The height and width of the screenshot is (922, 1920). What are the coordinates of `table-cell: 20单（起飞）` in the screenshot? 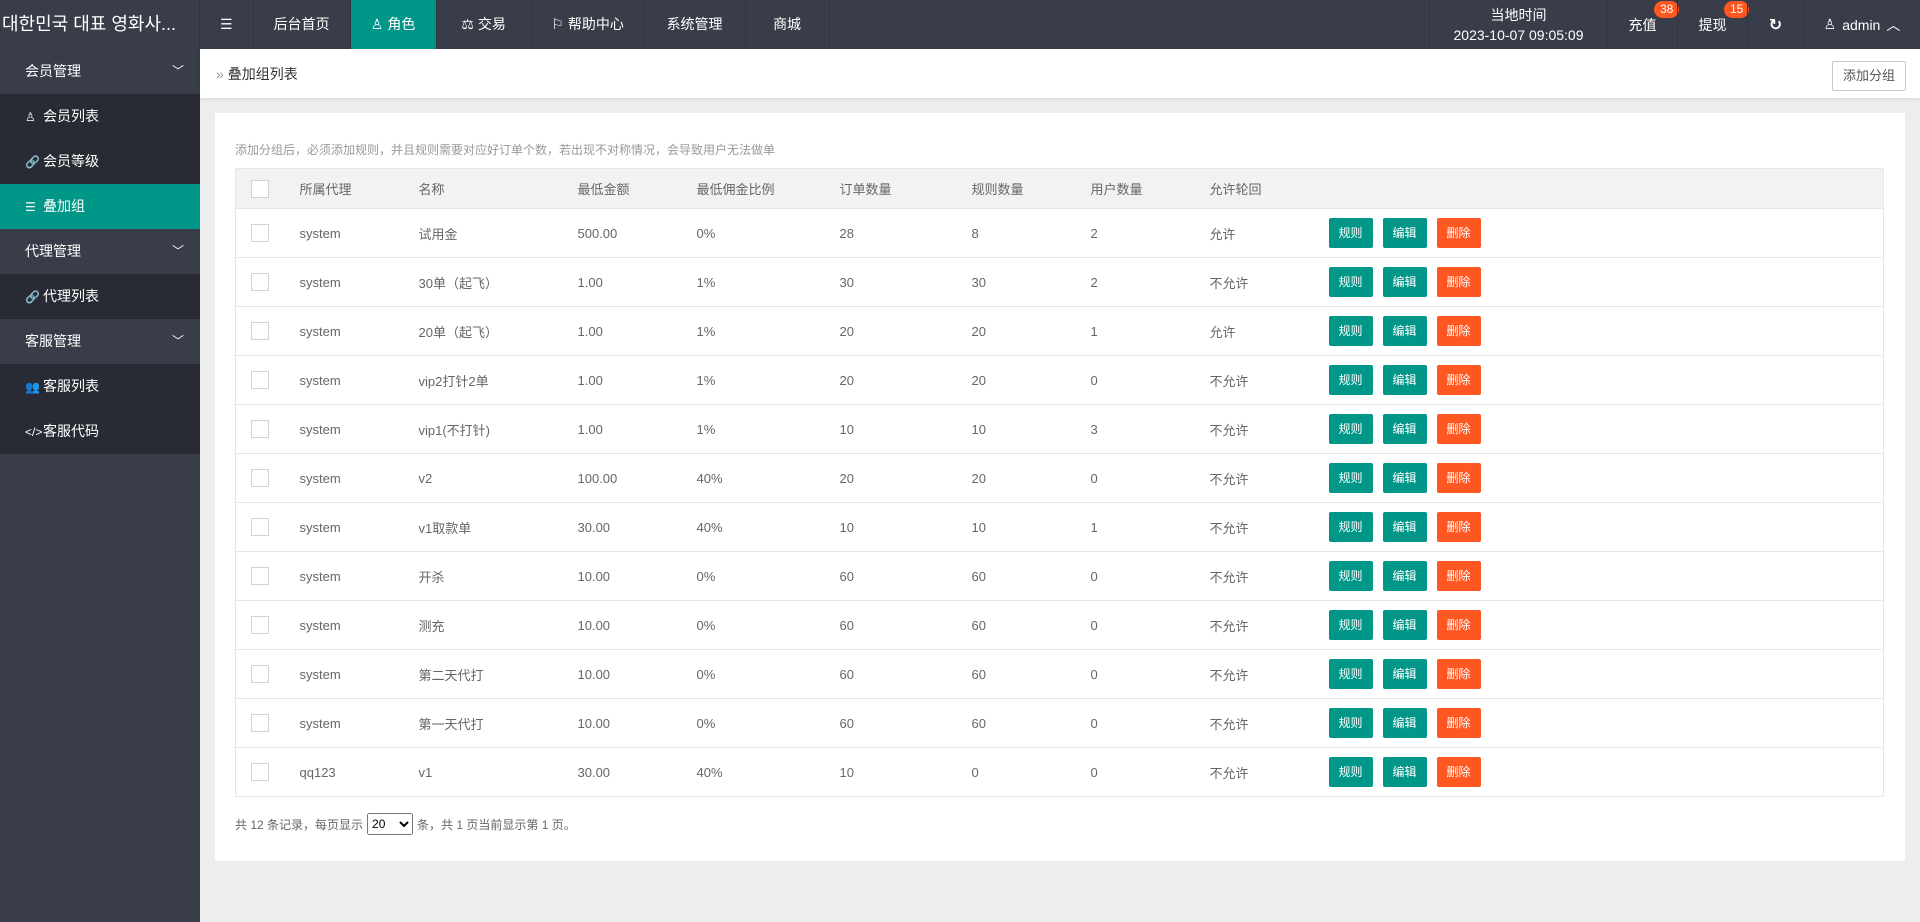 It's located at (498, 331).